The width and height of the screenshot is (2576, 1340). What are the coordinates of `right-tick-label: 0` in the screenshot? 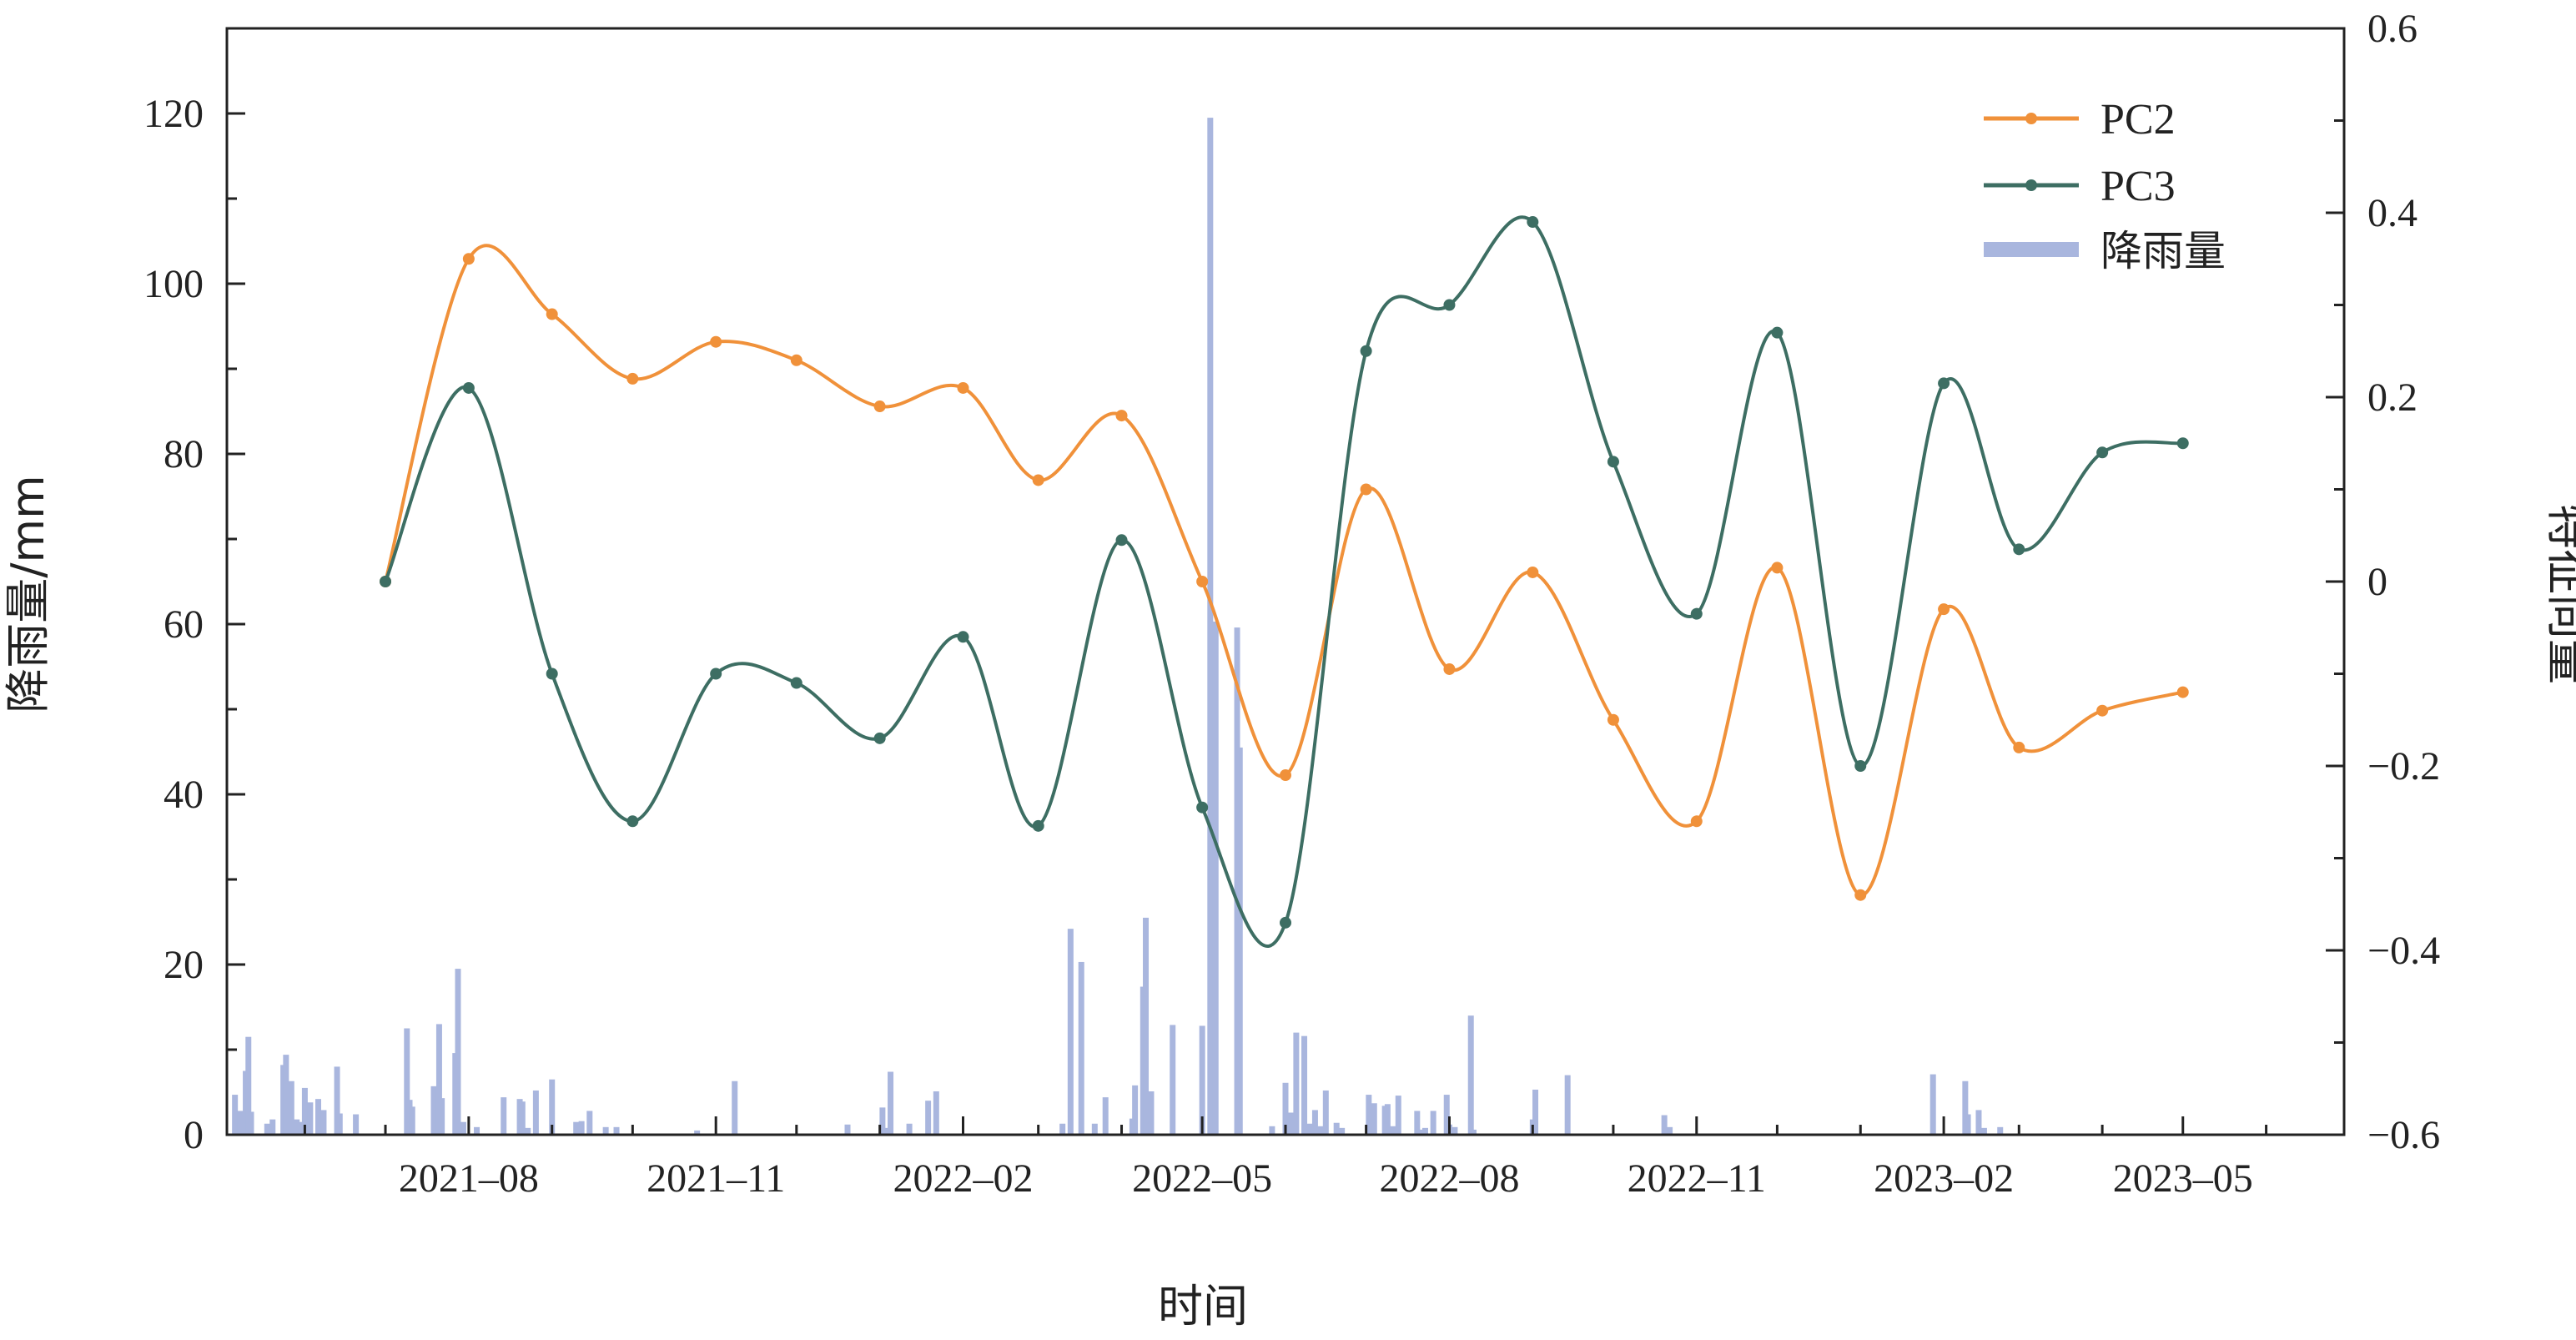 It's located at (2377, 582).